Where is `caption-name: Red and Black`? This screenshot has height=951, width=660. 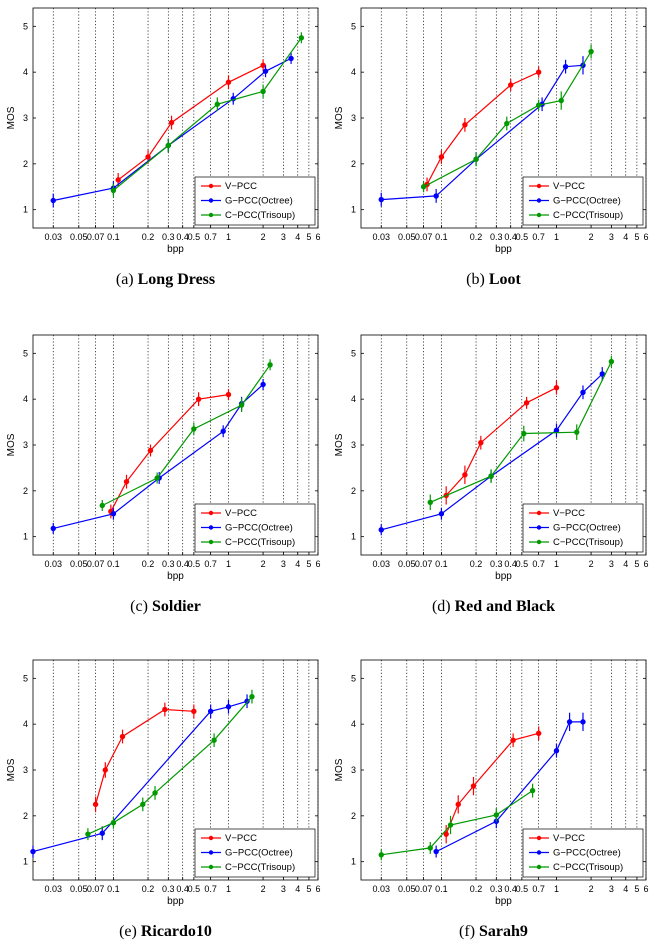
caption-name: Red and Black is located at coordinates (505, 606).